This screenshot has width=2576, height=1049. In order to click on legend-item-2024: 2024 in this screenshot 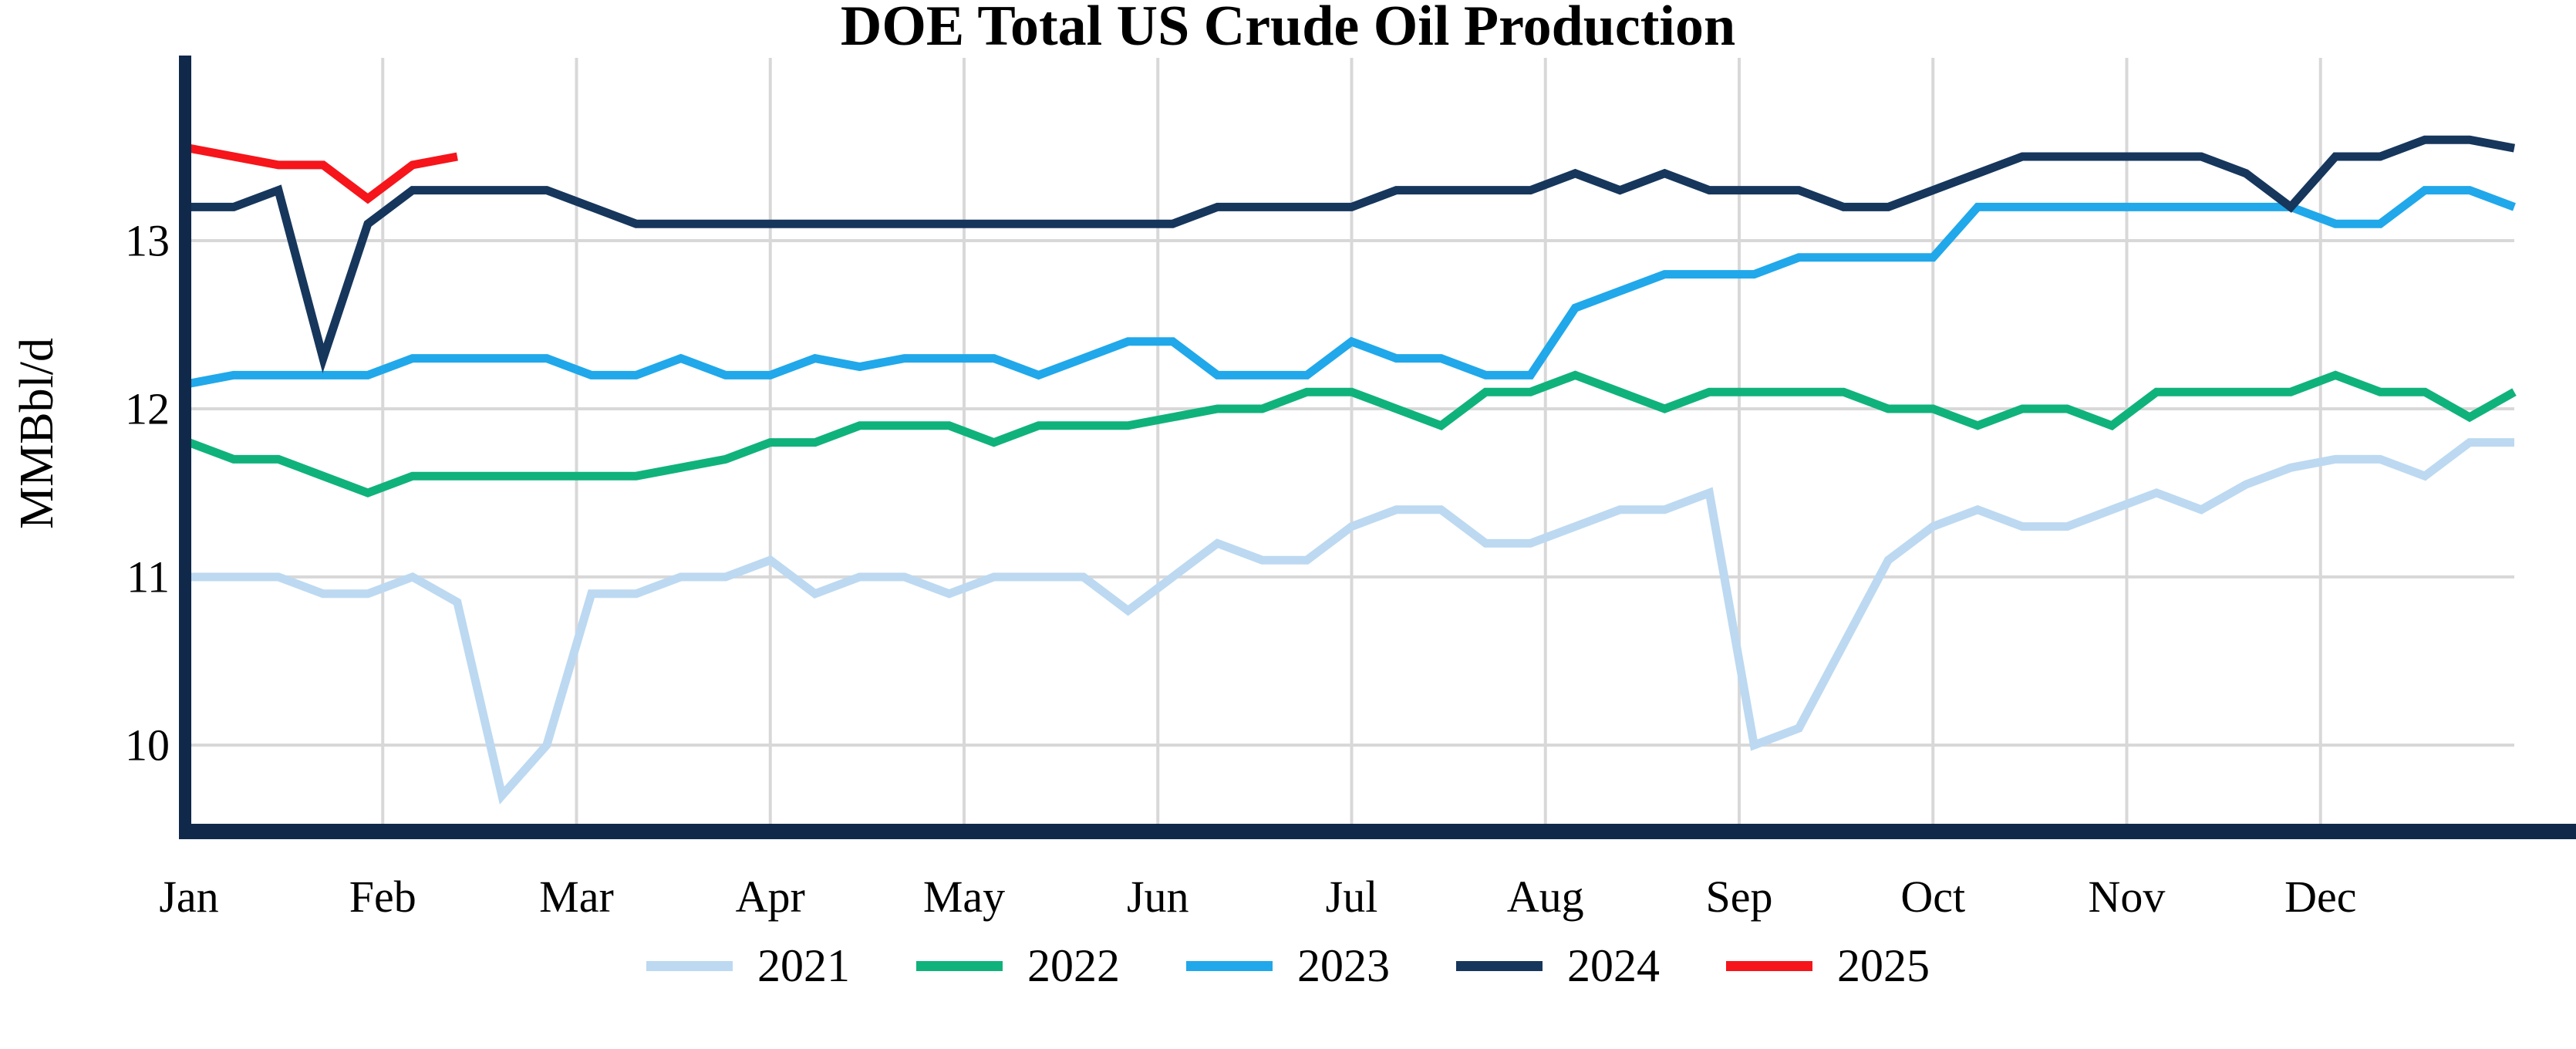, I will do `click(1558, 966)`.